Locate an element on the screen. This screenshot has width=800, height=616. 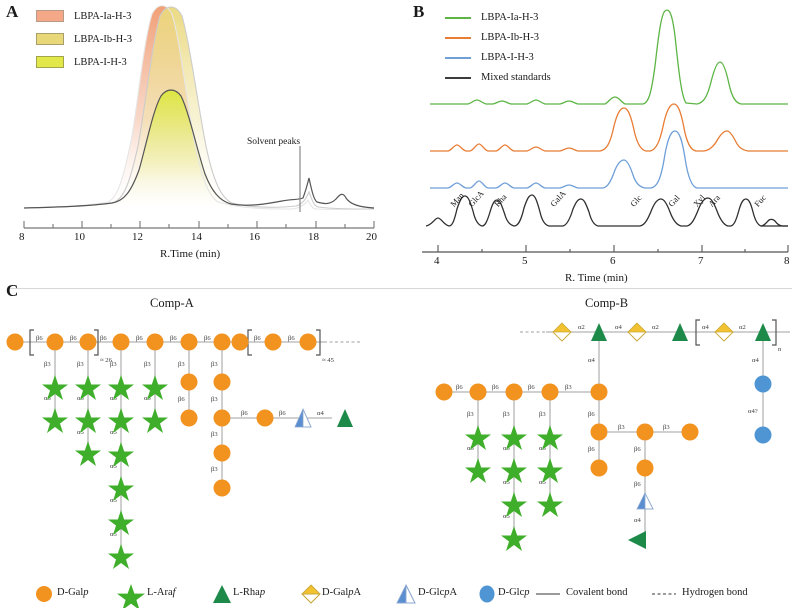
legend-glcp-icon is located at coordinates (487, 594).